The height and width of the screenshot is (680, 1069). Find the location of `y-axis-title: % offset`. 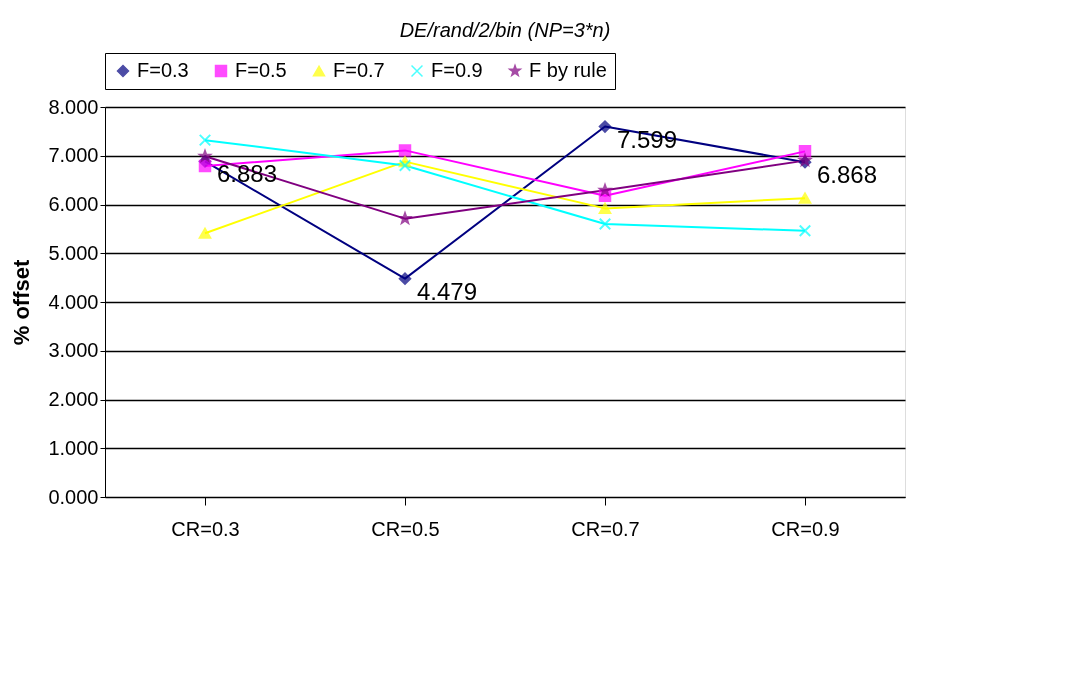

y-axis-title: % offset is located at coordinates (22, 302).